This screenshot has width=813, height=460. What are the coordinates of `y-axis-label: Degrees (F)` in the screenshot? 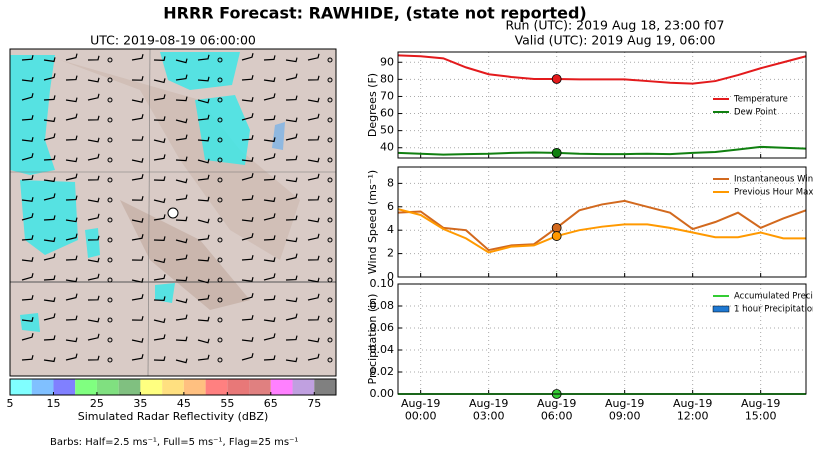 It's located at (372, 105).